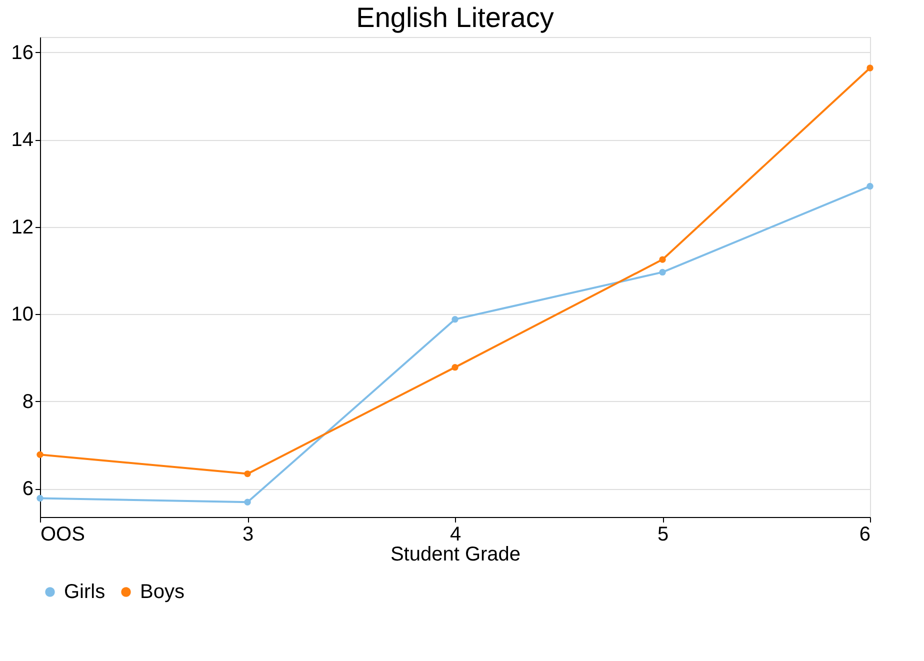 This screenshot has height=661, width=924. What do you see at coordinates (62, 535) in the screenshot?
I see `x-tick-label: OOS` at bounding box center [62, 535].